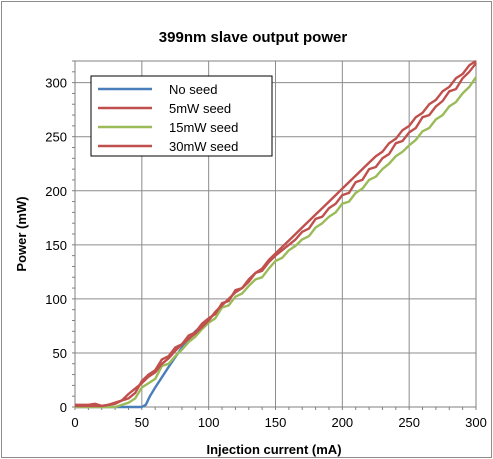 The height and width of the screenshot is (459, 493). What do you see at coordinates (342, 422) in the screenshot?
I see `x-tick-label: 200` at bounding box center [342, 422].